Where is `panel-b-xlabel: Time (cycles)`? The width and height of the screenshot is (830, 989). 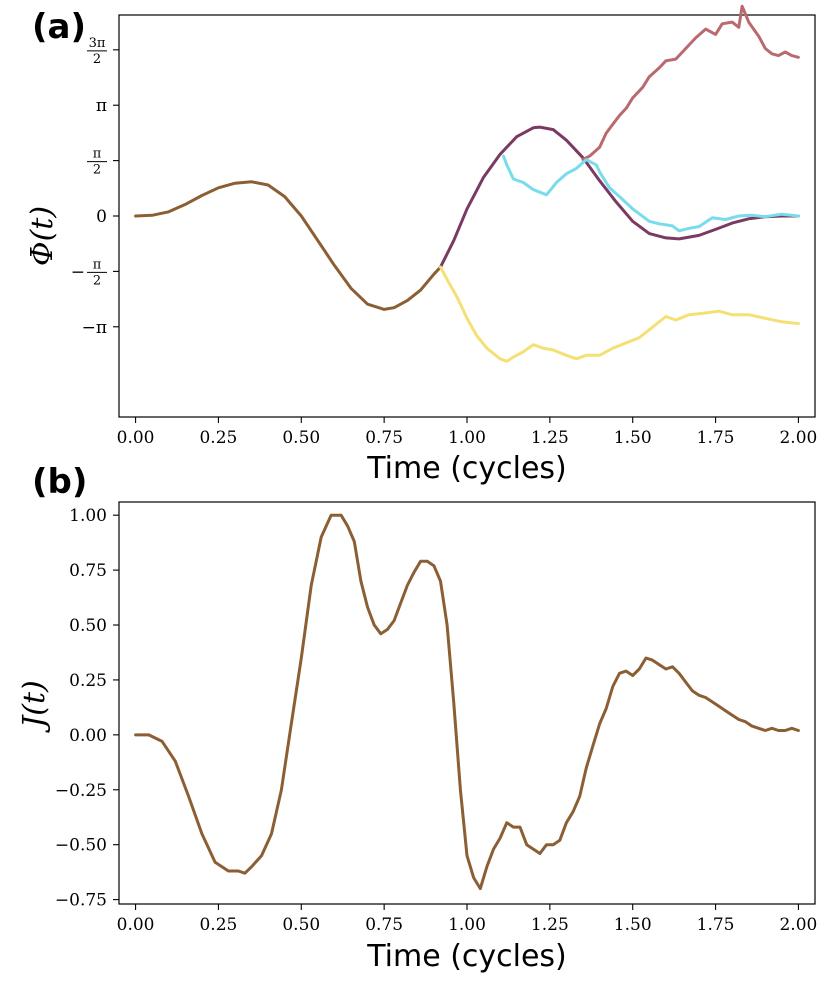
panel-b-xlabel: Time (cycles) is located at coordinates (466, 956).